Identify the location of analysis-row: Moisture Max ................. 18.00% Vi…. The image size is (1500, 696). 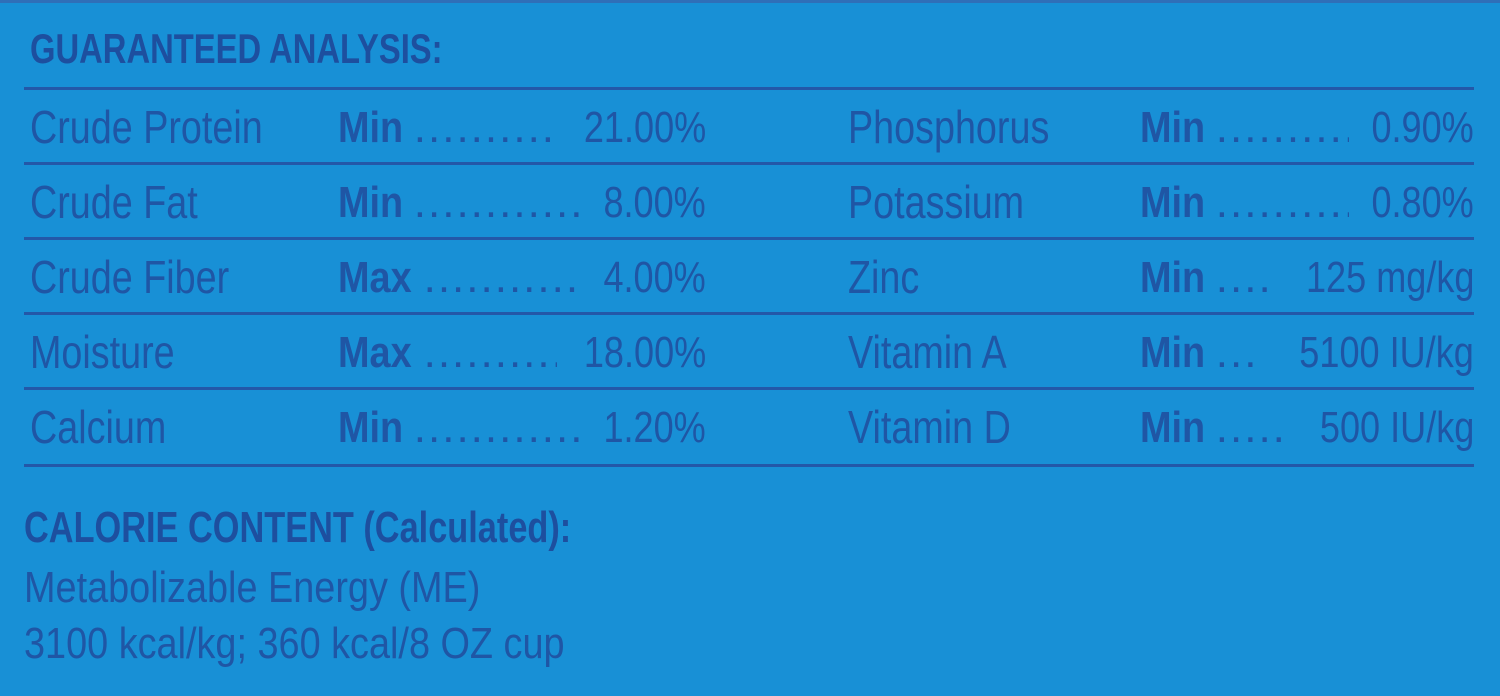
(750, 352).